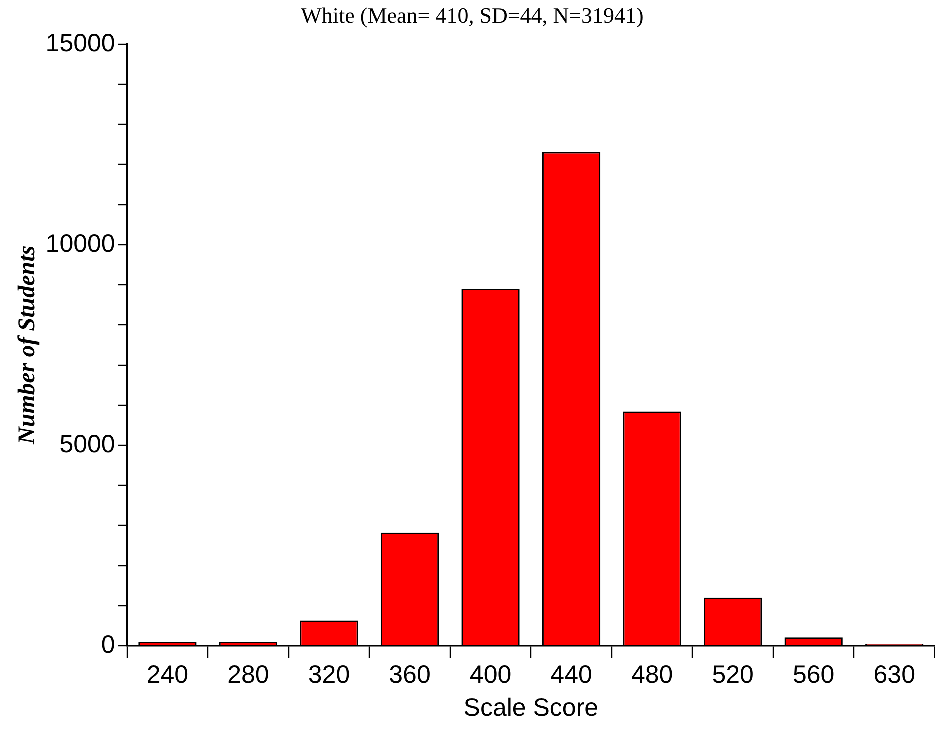 The width and height of the screenshot is (935, 736). Describe the element at coordinates (249, 674) in the screenshot. I see `x-tick-label: 280` at that location.